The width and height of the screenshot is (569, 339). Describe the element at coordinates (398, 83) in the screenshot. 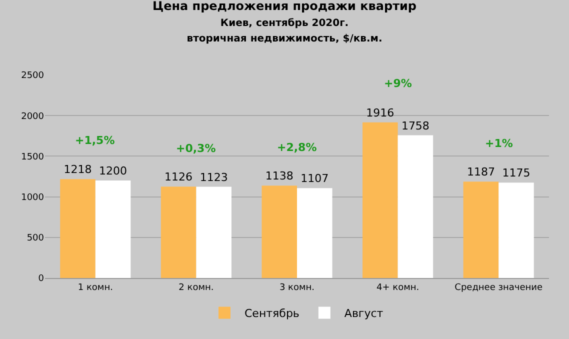

I see `annotation: +9%` at that location.